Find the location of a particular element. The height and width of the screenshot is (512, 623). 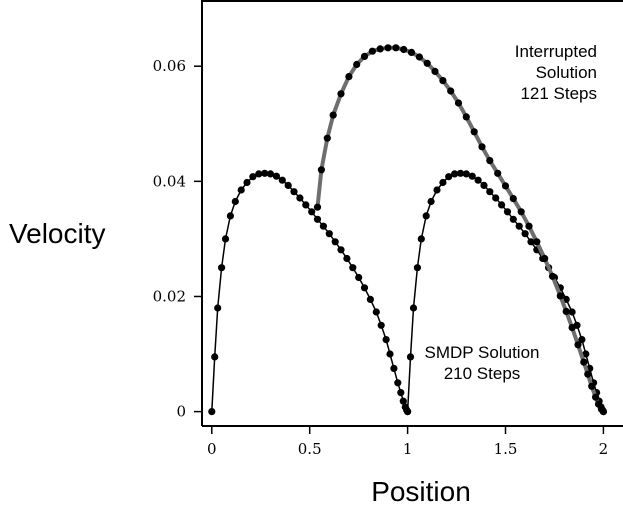

y-tick-label: 0 is located at coordinates (181, 412).